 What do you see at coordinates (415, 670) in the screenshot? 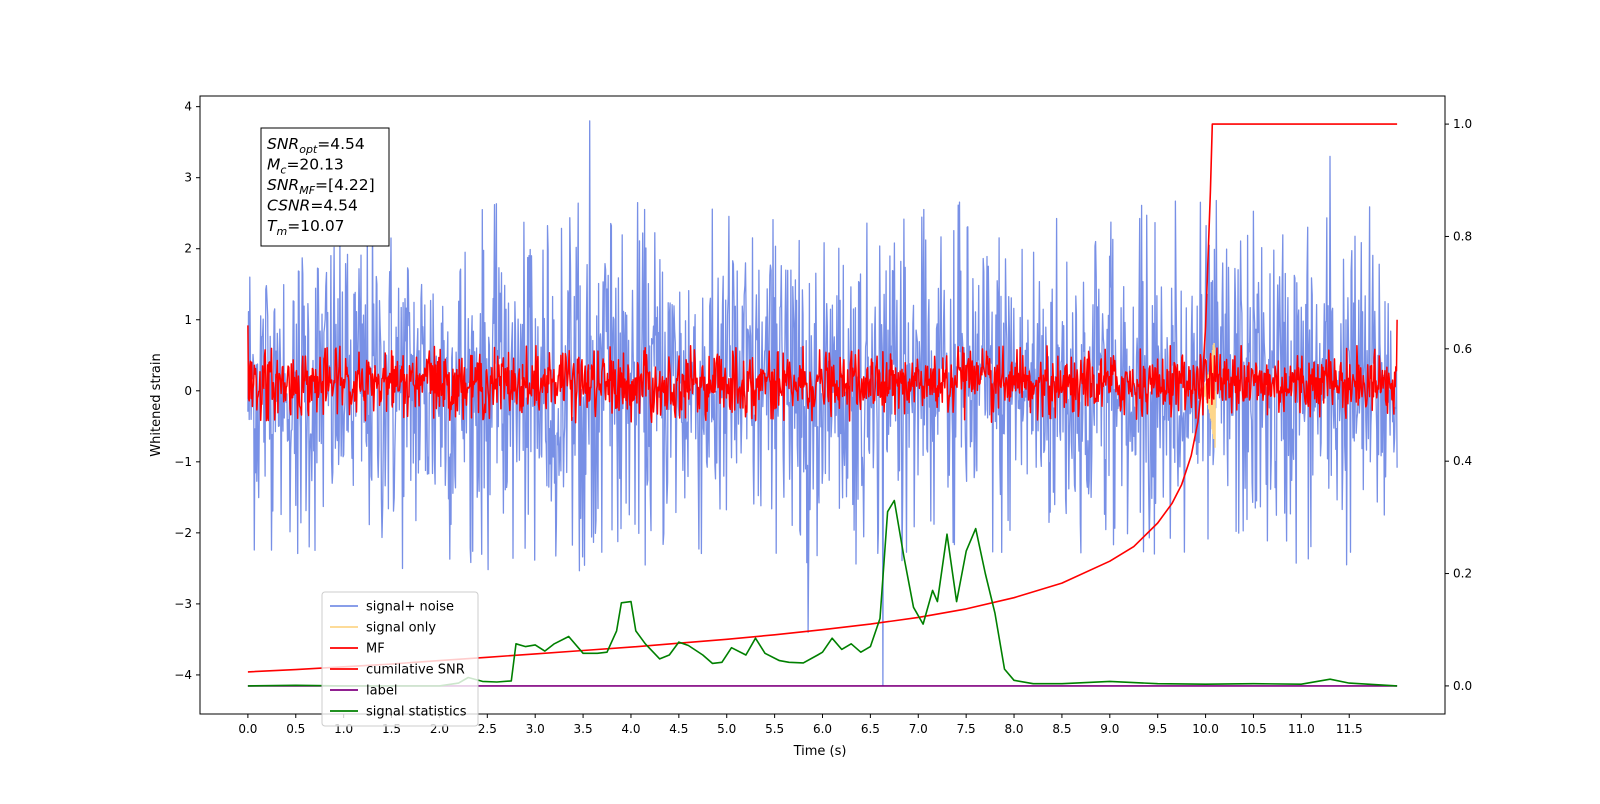
I see `legend-label: cumilative SNR` at bounding box center [415, 670].